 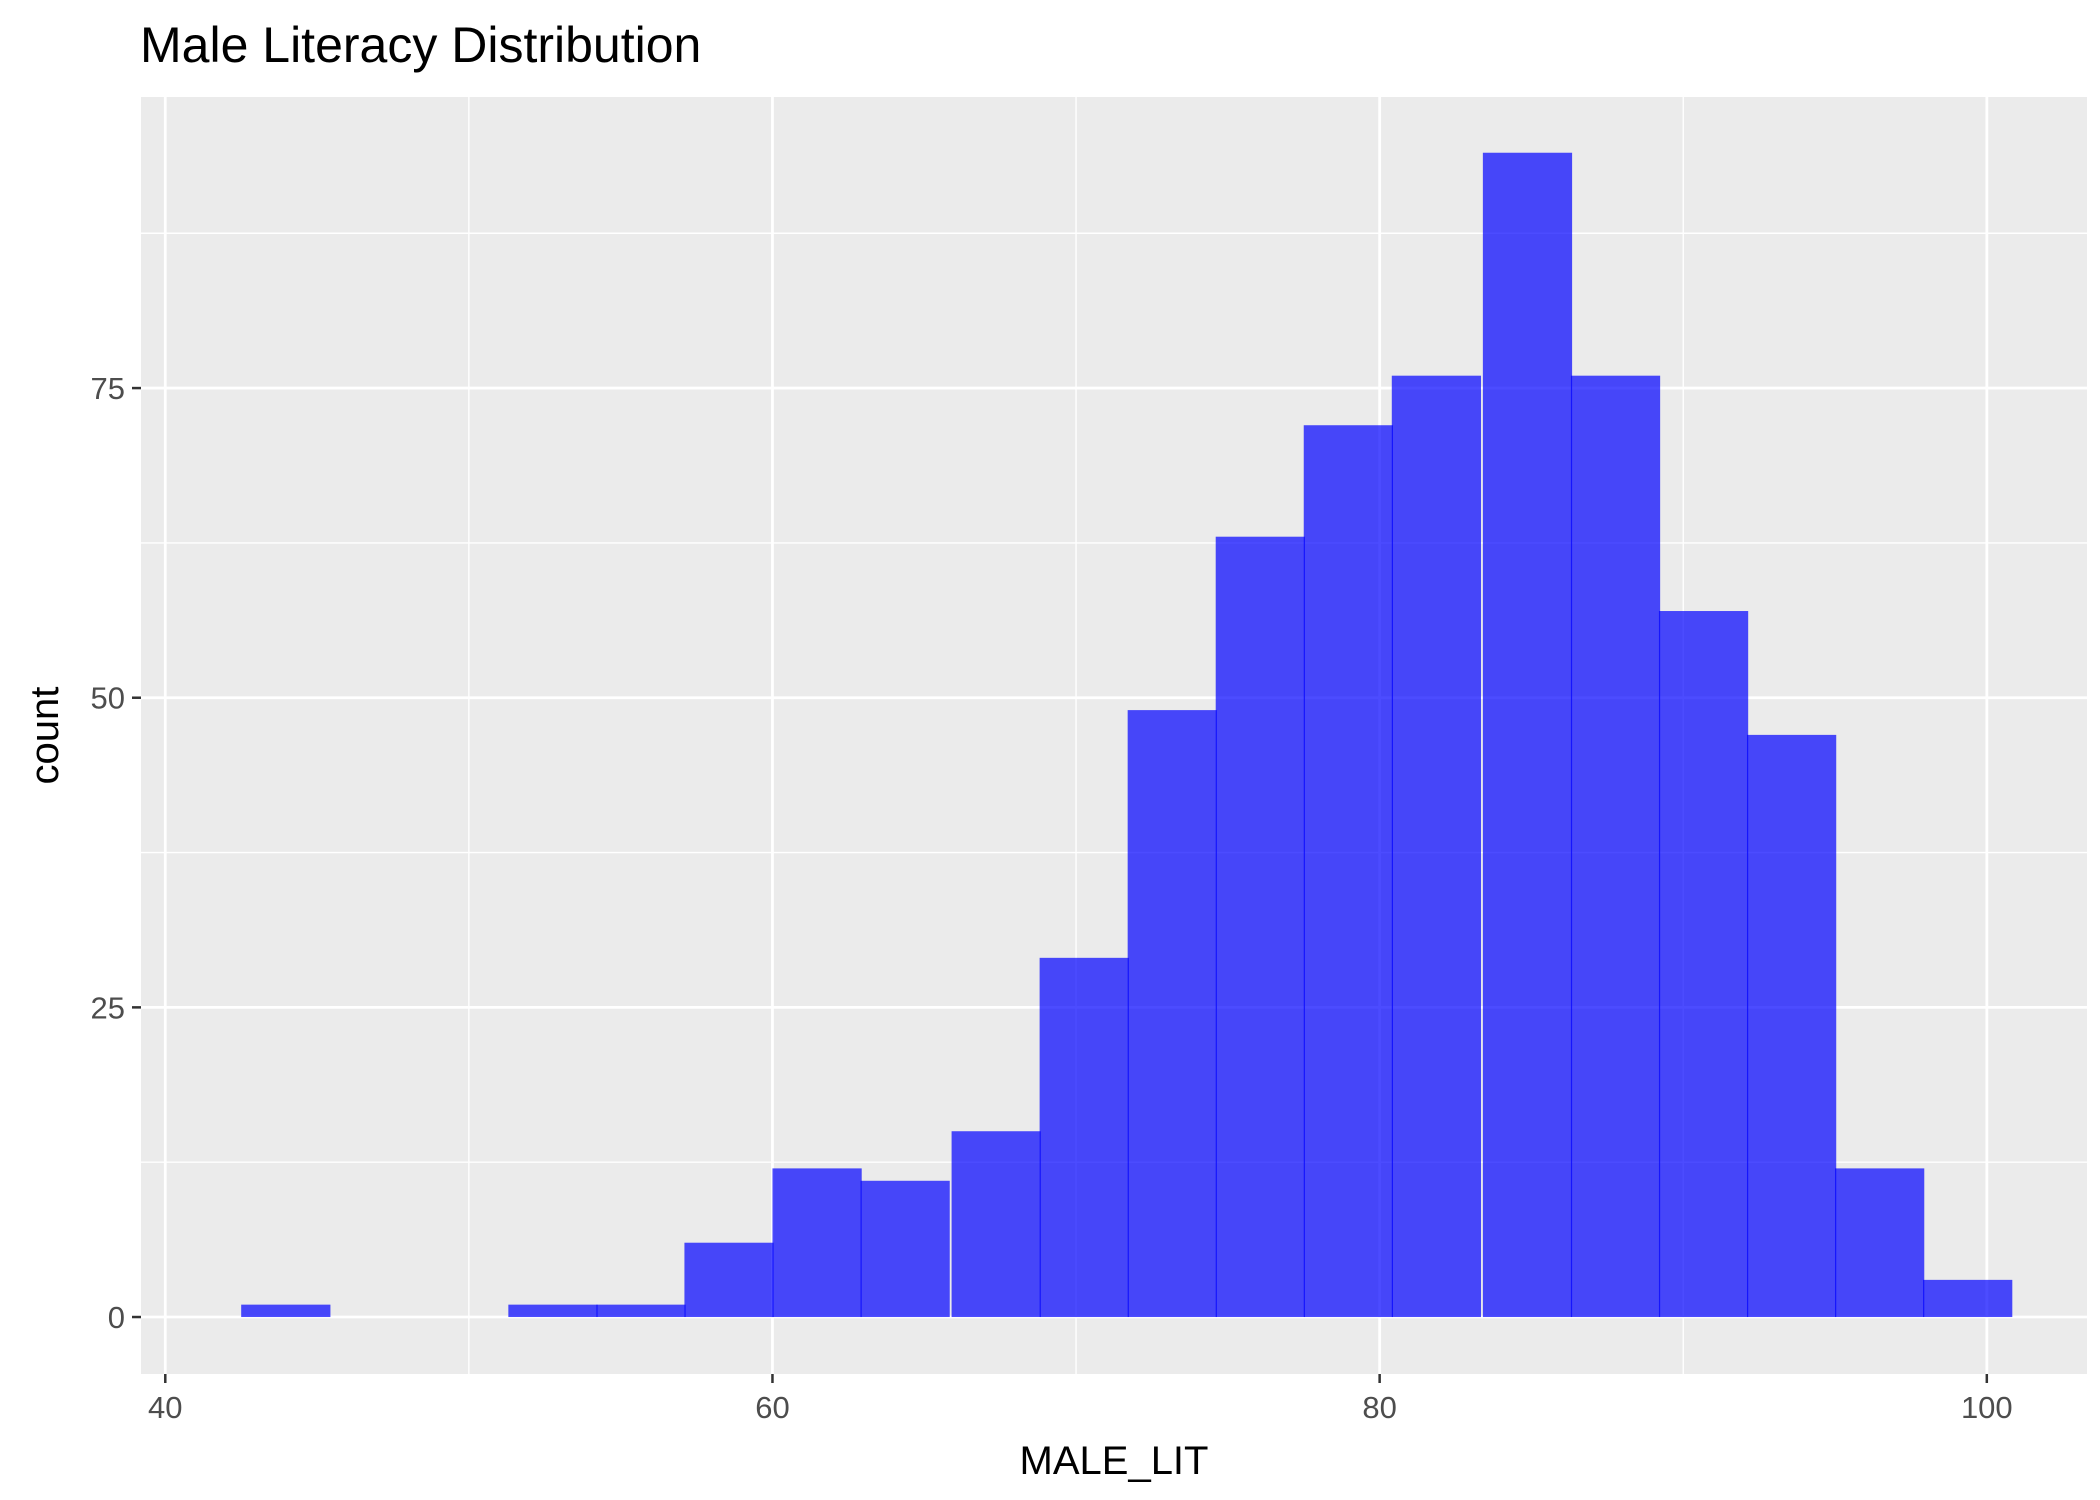 What do you see at coordinates (1114, 1461) in the screenshot?
I see `x-axis-title: MALE_LIT` at bounding box center [1114, 1461].